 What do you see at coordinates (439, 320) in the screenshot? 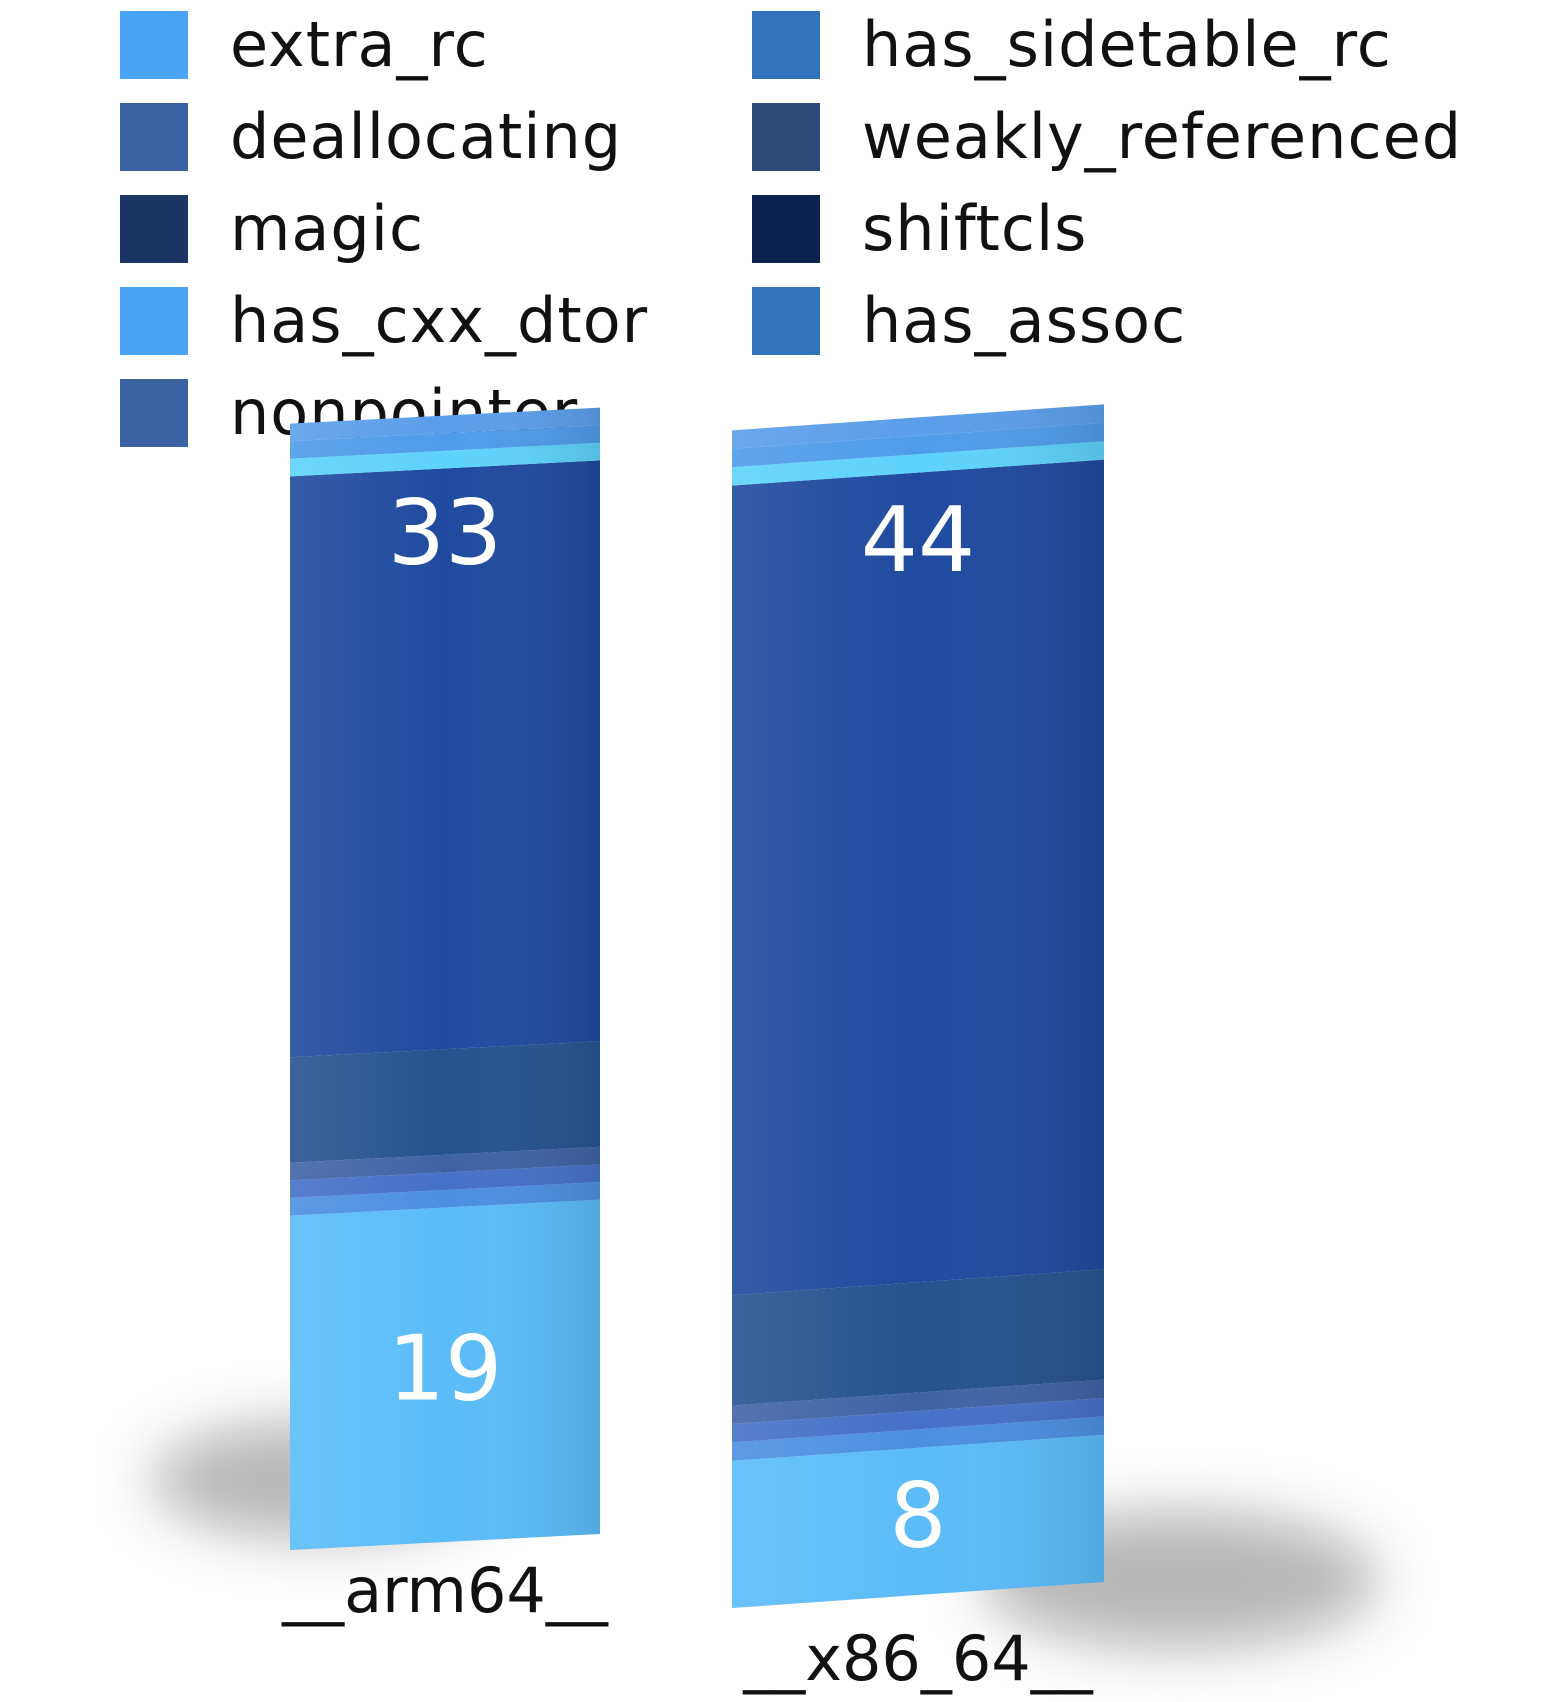
I see `legend-label: has_cxx_dtor` at bounding box center [439, 320].